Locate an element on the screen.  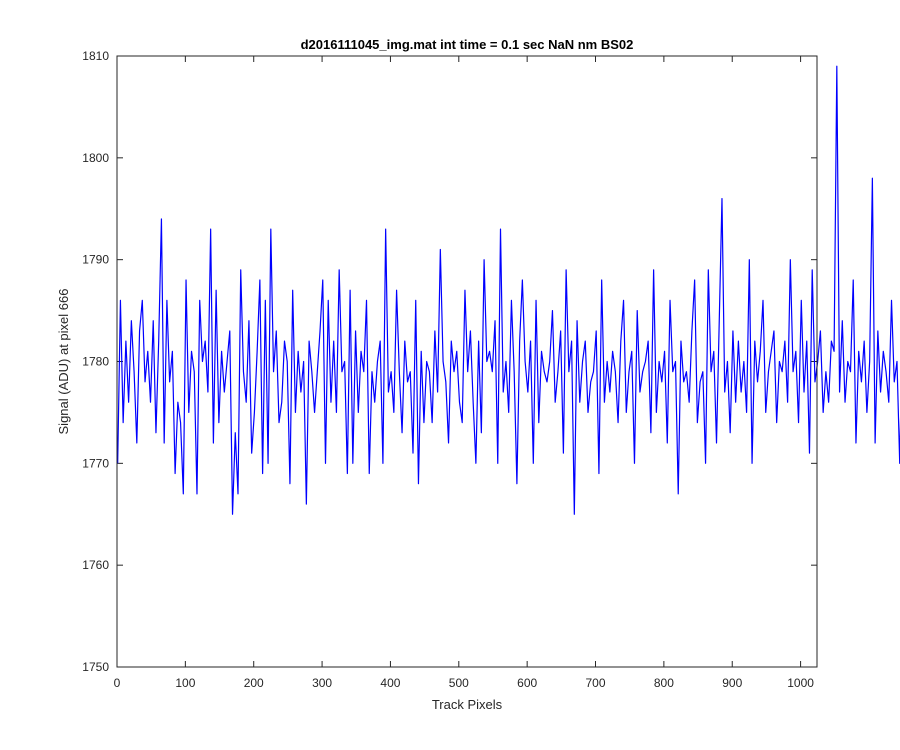
x-tick-label: 1000 is located at coordinates (800, 683).